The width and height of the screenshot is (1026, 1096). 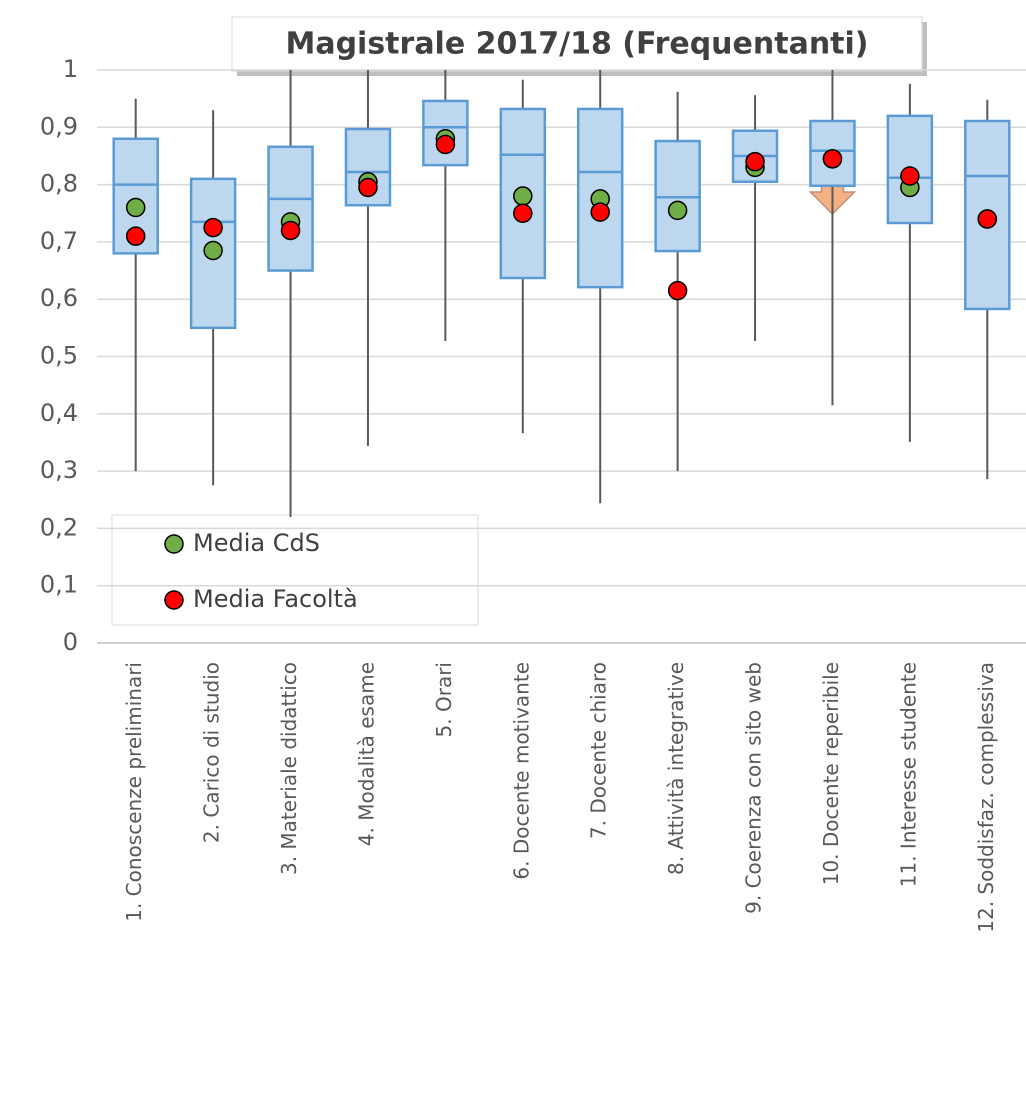 I want to click on y-tick-label: 0,5, so click(x=59, y=356).